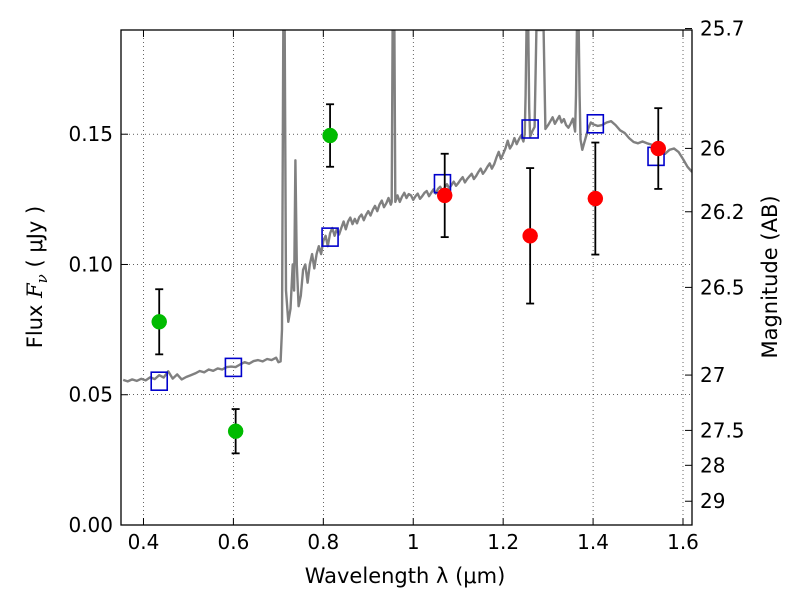 This screenshot has height=604, width=800. Describe the element at coordinates (503, 542) in the screenshot. I see `x-tick-label: 1.2` at that location.